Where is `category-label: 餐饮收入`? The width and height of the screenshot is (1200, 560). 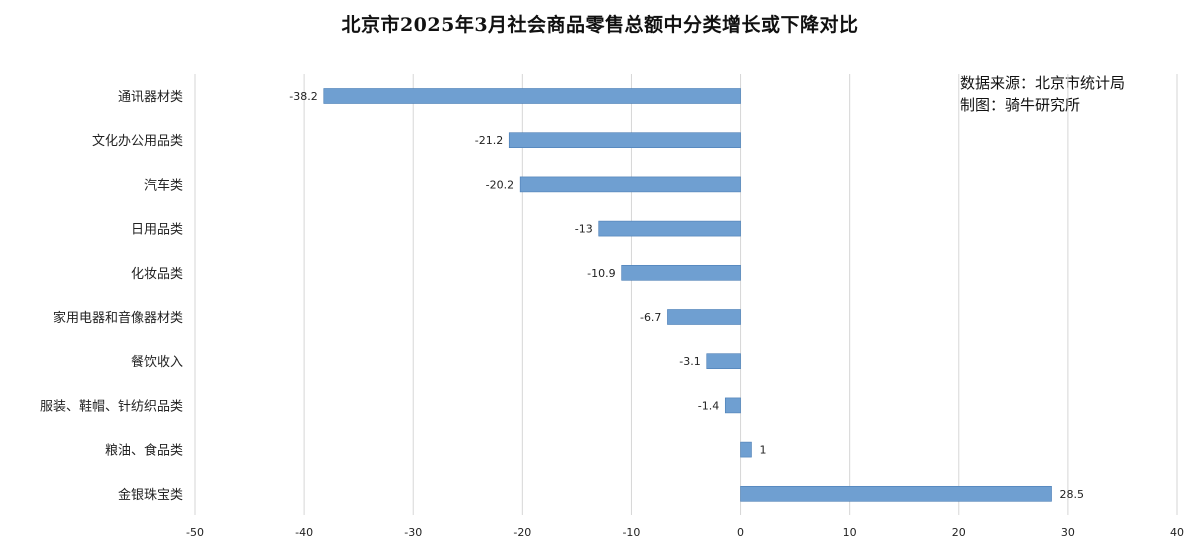 category-label: 餐饮收入 is located at coordinates (157, 362).